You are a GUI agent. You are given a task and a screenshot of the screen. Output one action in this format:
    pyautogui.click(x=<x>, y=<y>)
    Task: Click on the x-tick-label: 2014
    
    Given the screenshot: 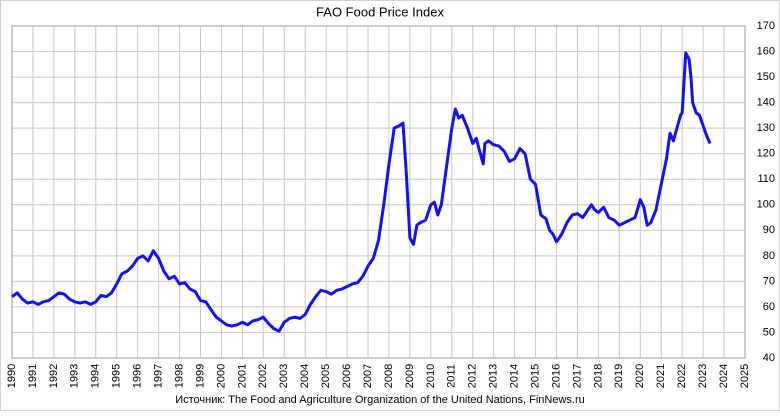 What is the action you would take?
    pyautogui.click(x=515, y=376)
    